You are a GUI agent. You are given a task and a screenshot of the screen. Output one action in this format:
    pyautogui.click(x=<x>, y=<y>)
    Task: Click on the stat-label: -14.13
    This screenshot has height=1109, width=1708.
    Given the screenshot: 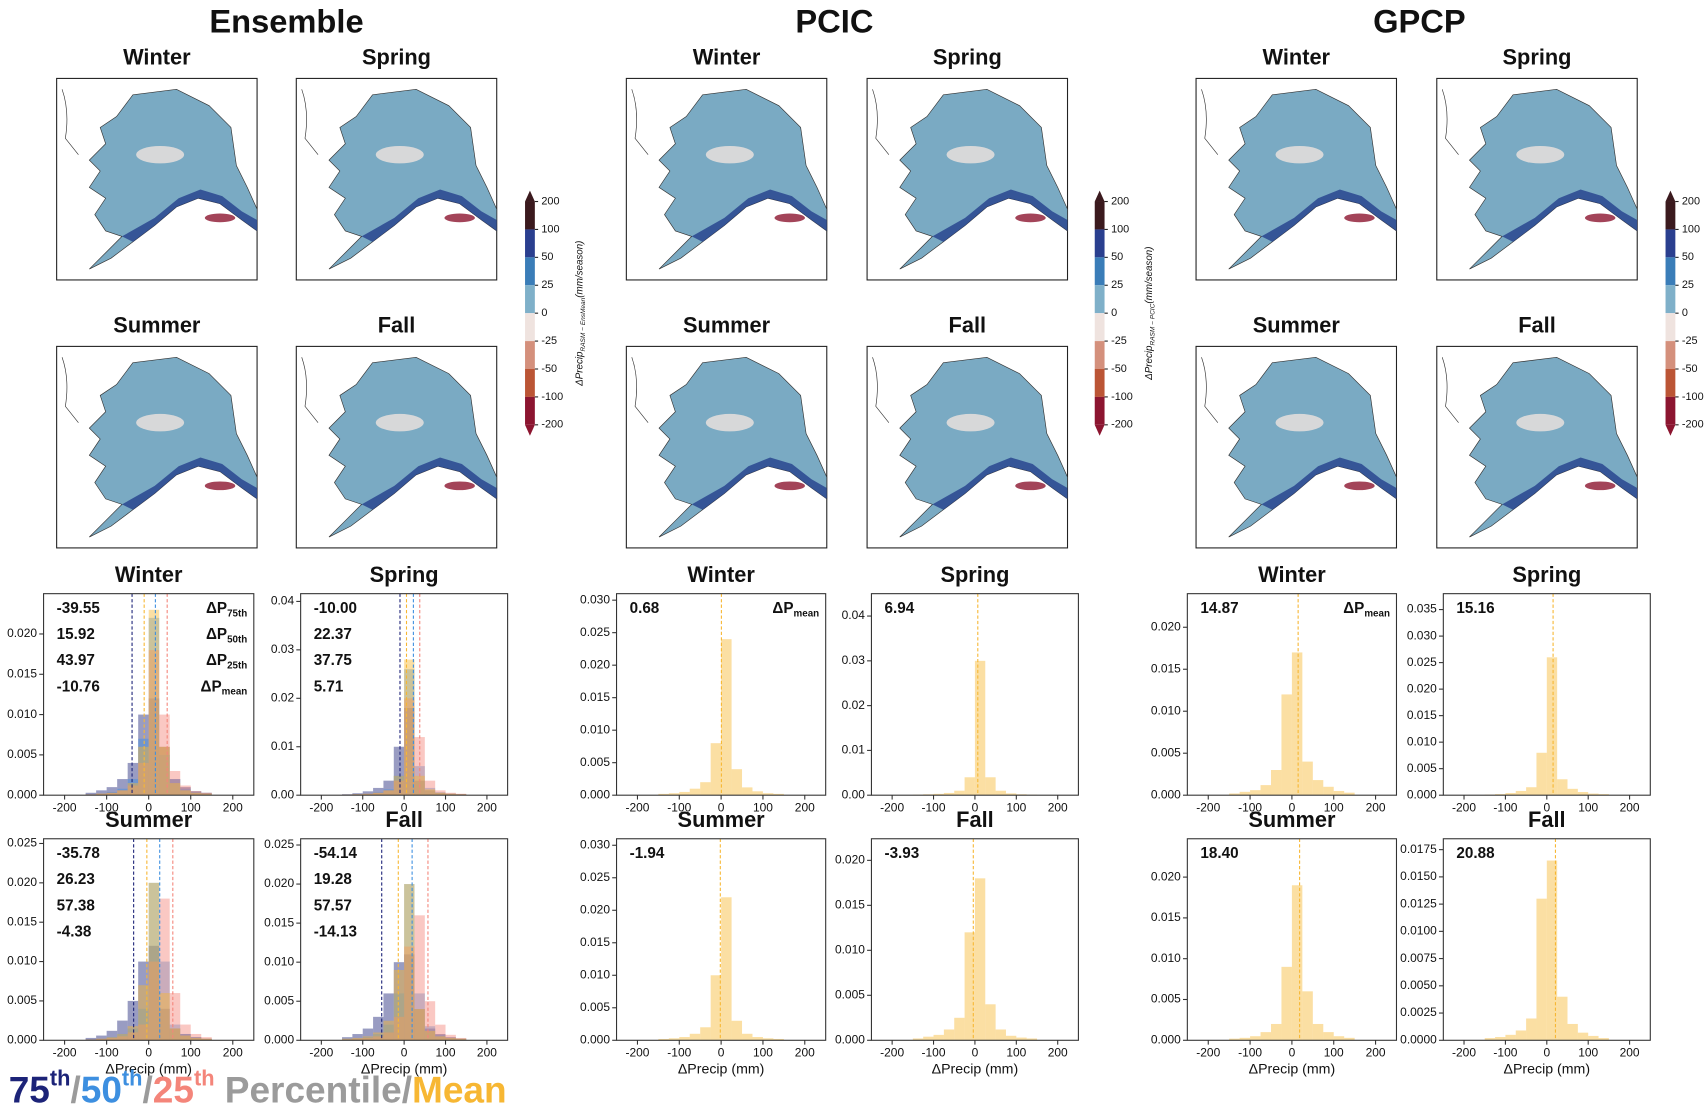 What is the action you would take?
    pyautogui.click(x=335, y=931)
    